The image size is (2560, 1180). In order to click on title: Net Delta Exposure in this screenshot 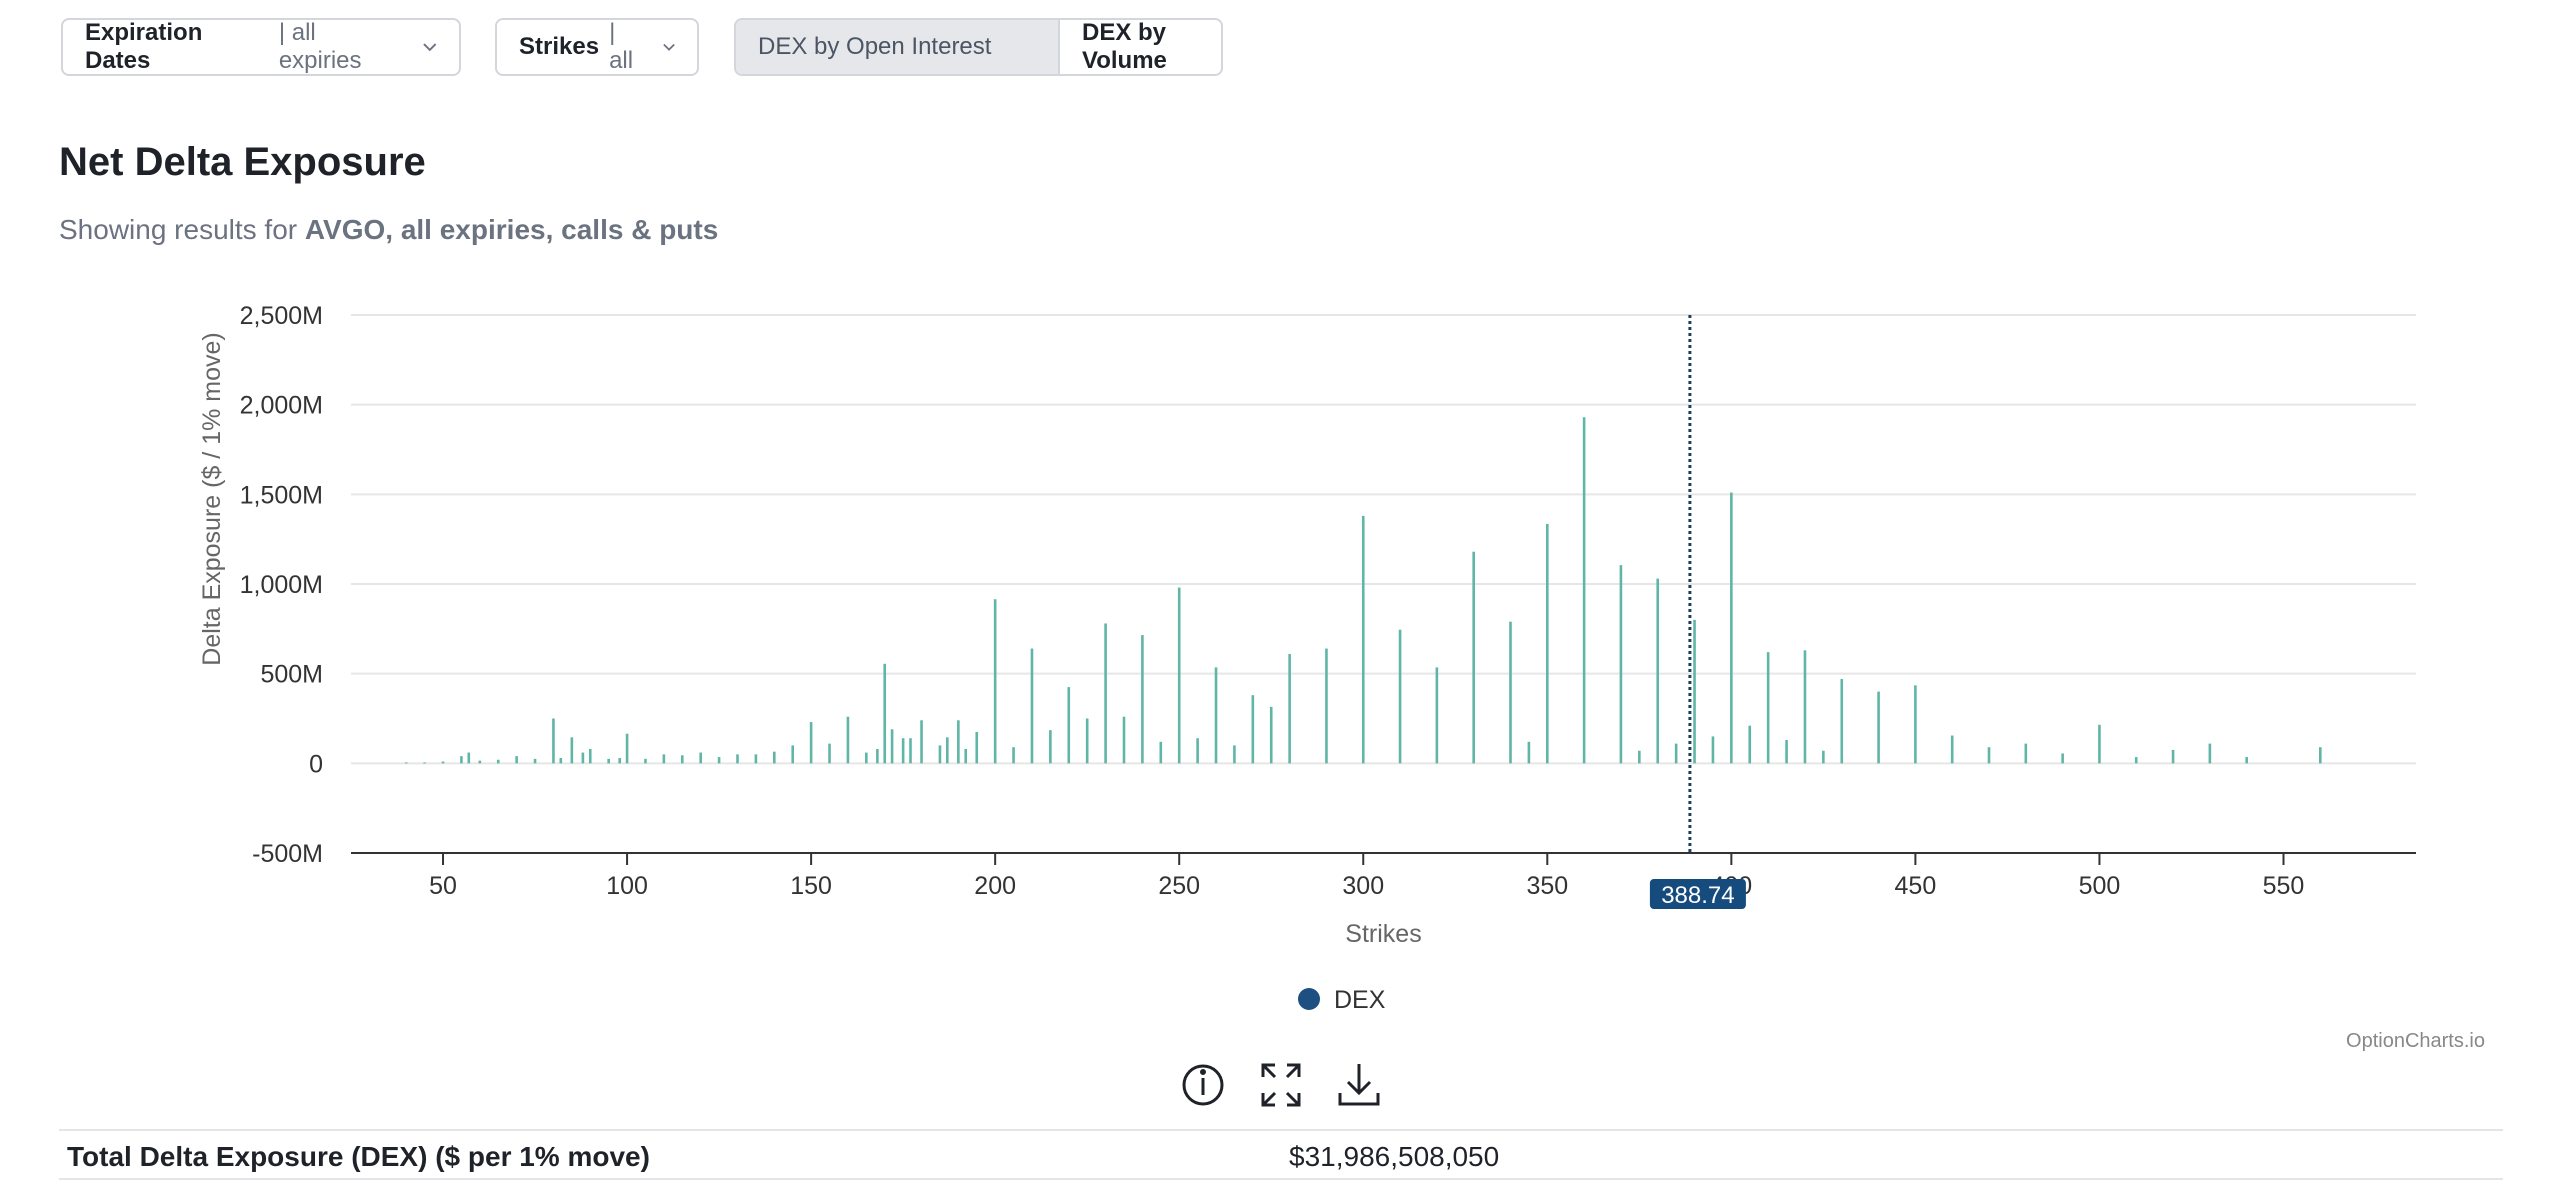, I will do `click(242, 162)`.